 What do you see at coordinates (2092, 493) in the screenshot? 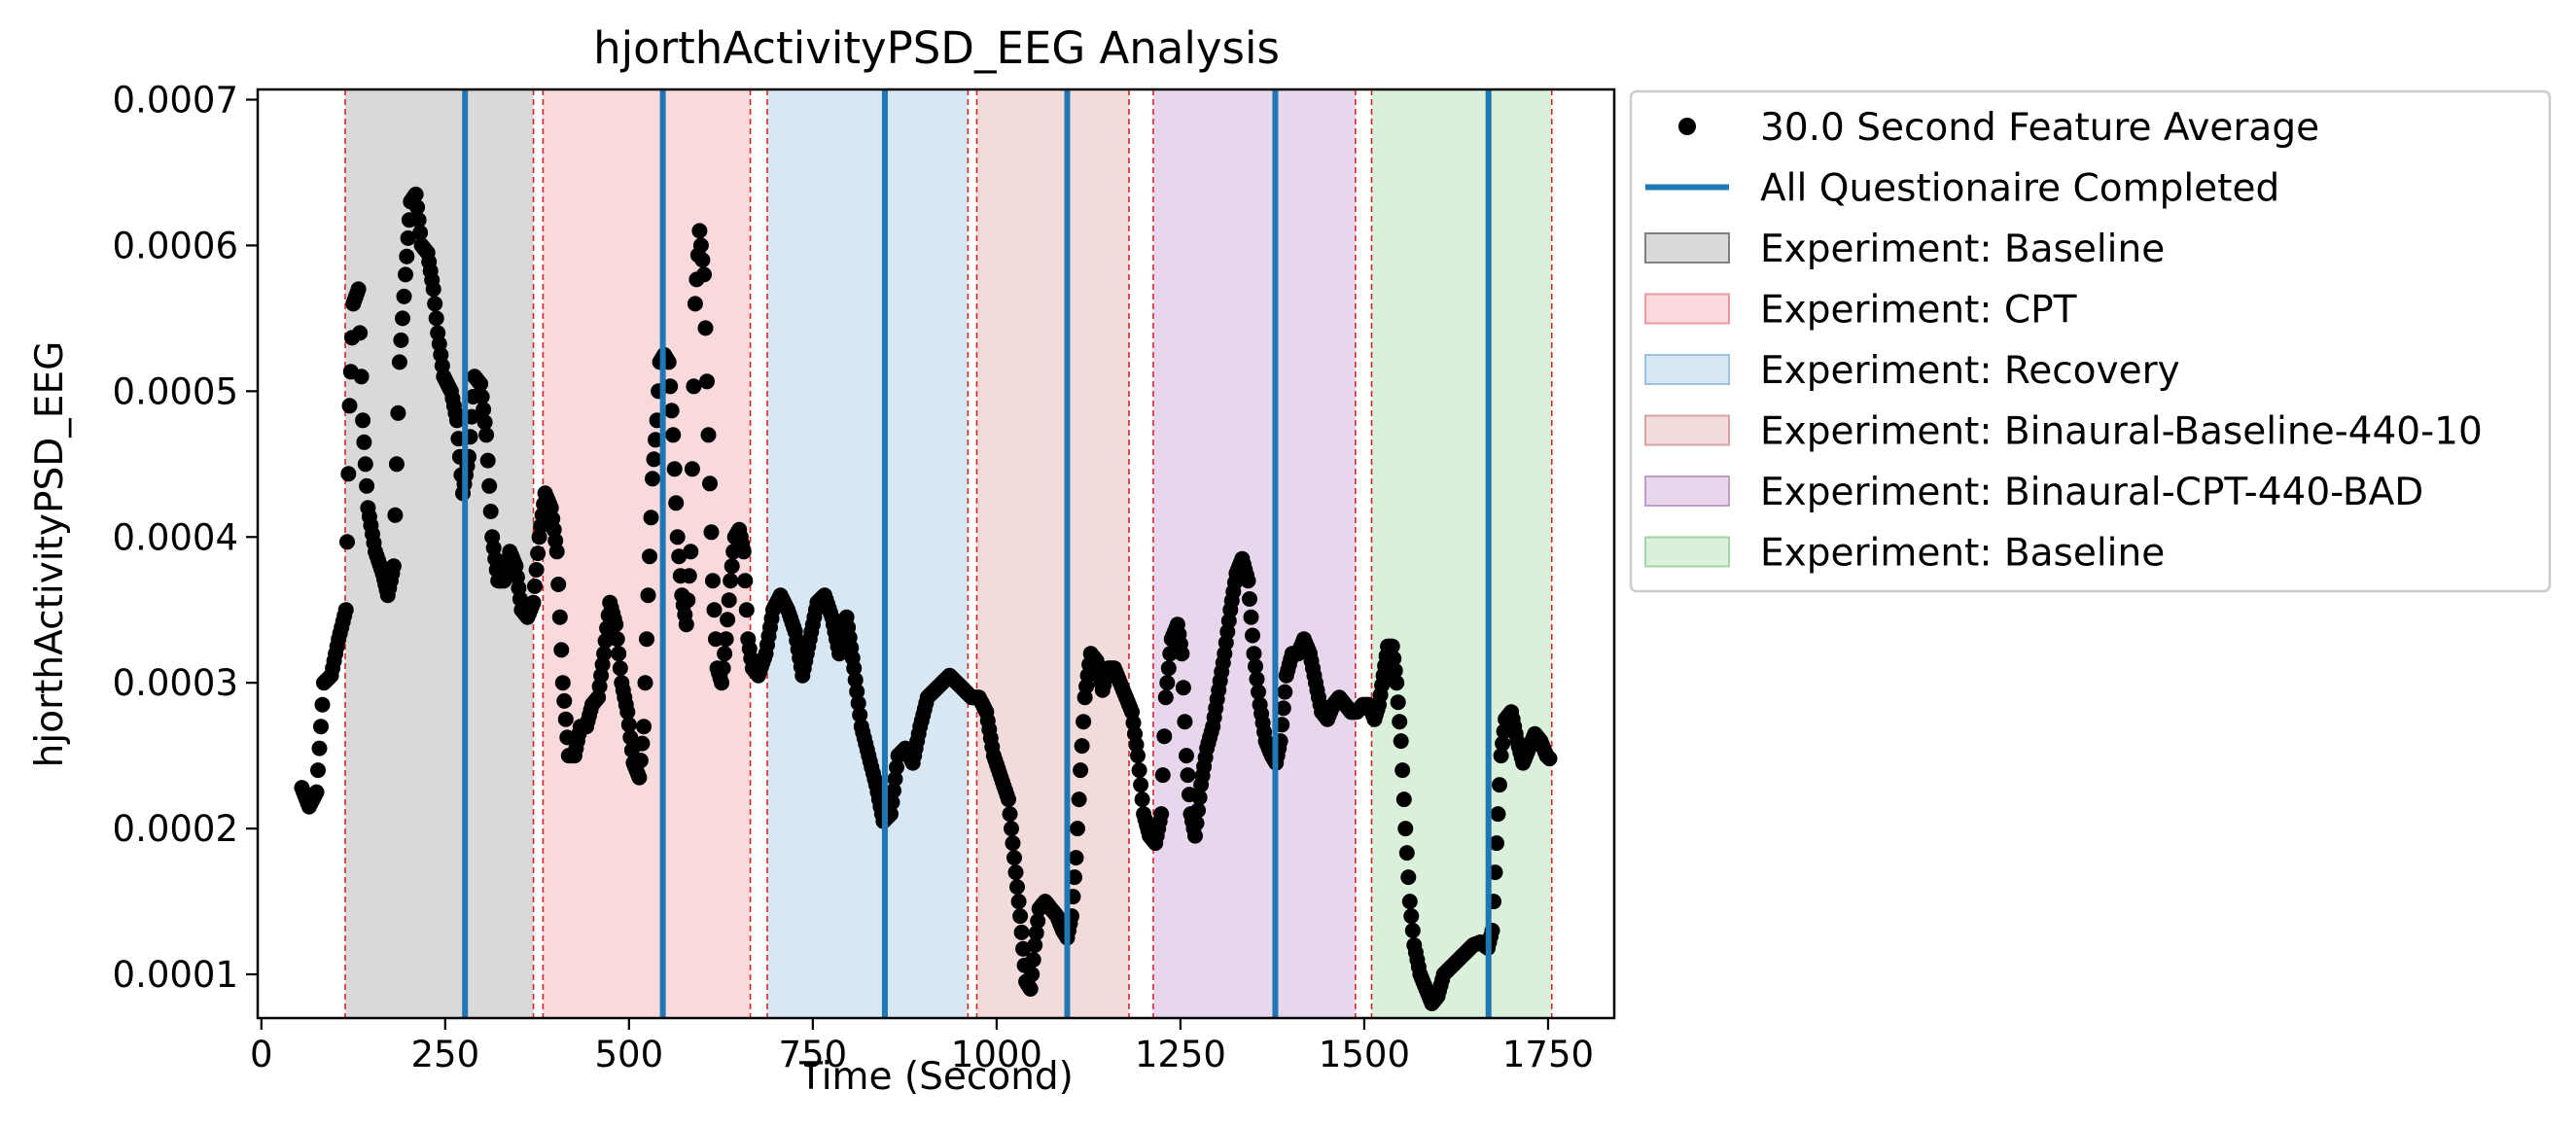
I see `legend-label: Experiment: Binaural-CPT-440-BAD` at bounding box center [2092, 493].